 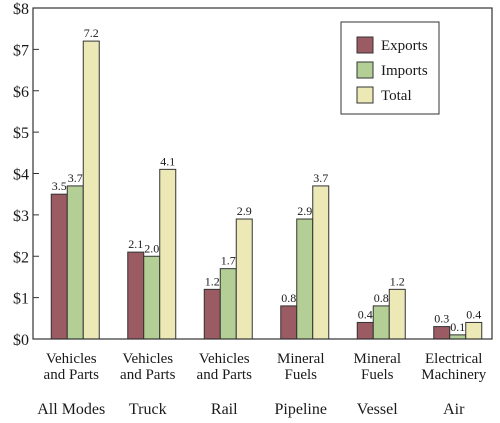 What do you see at coordinates (21, 133) in the screenshot?
I see `y-tick-label: $5` at bounding box center [21, 133].